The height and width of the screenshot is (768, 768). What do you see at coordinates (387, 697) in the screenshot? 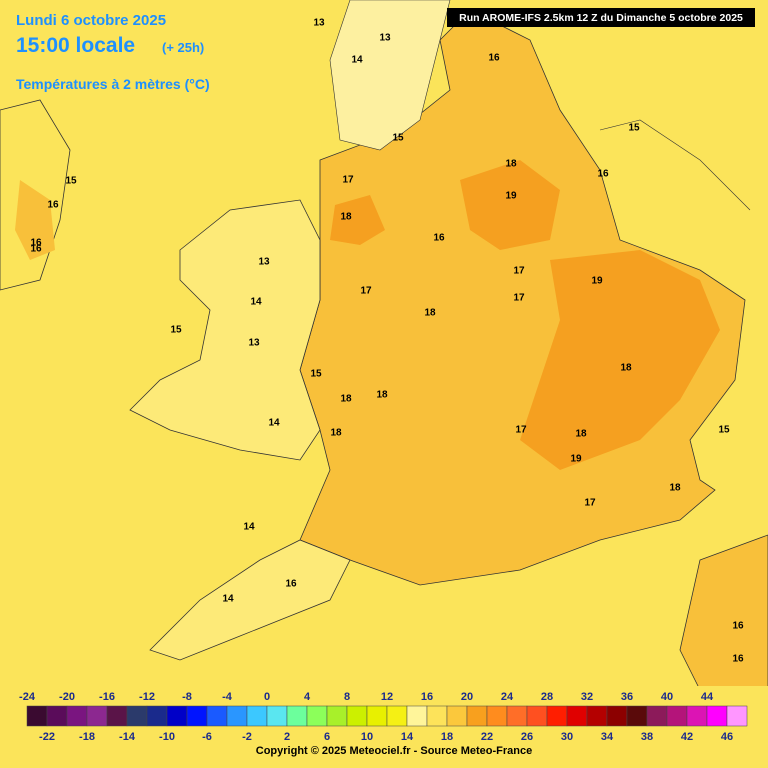
I see `top-tick-label: 12` at bounding box center [387, 697].